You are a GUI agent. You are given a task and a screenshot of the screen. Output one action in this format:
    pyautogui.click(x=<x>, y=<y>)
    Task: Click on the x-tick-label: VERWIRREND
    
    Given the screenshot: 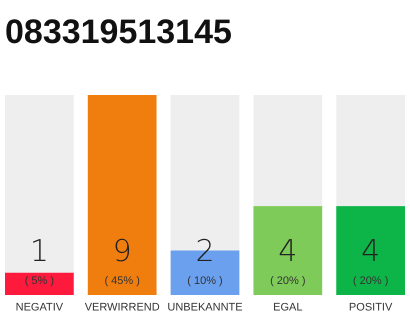 What is the action you would take?
    pyautogui.click(x=122, y=308)
    